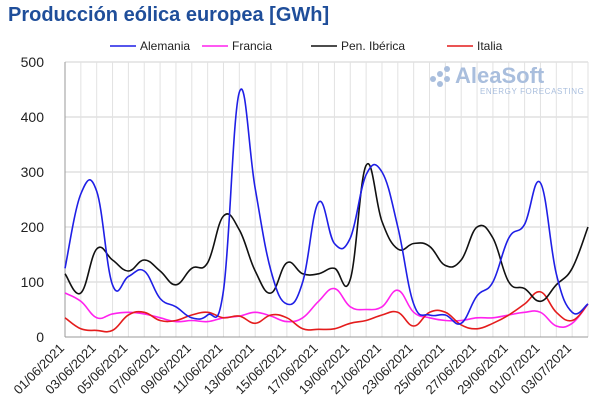 Image resolution: width=600 pixels, height=416 pixels. I want to click on legend-label-francia: Francia, so click(252, 46).